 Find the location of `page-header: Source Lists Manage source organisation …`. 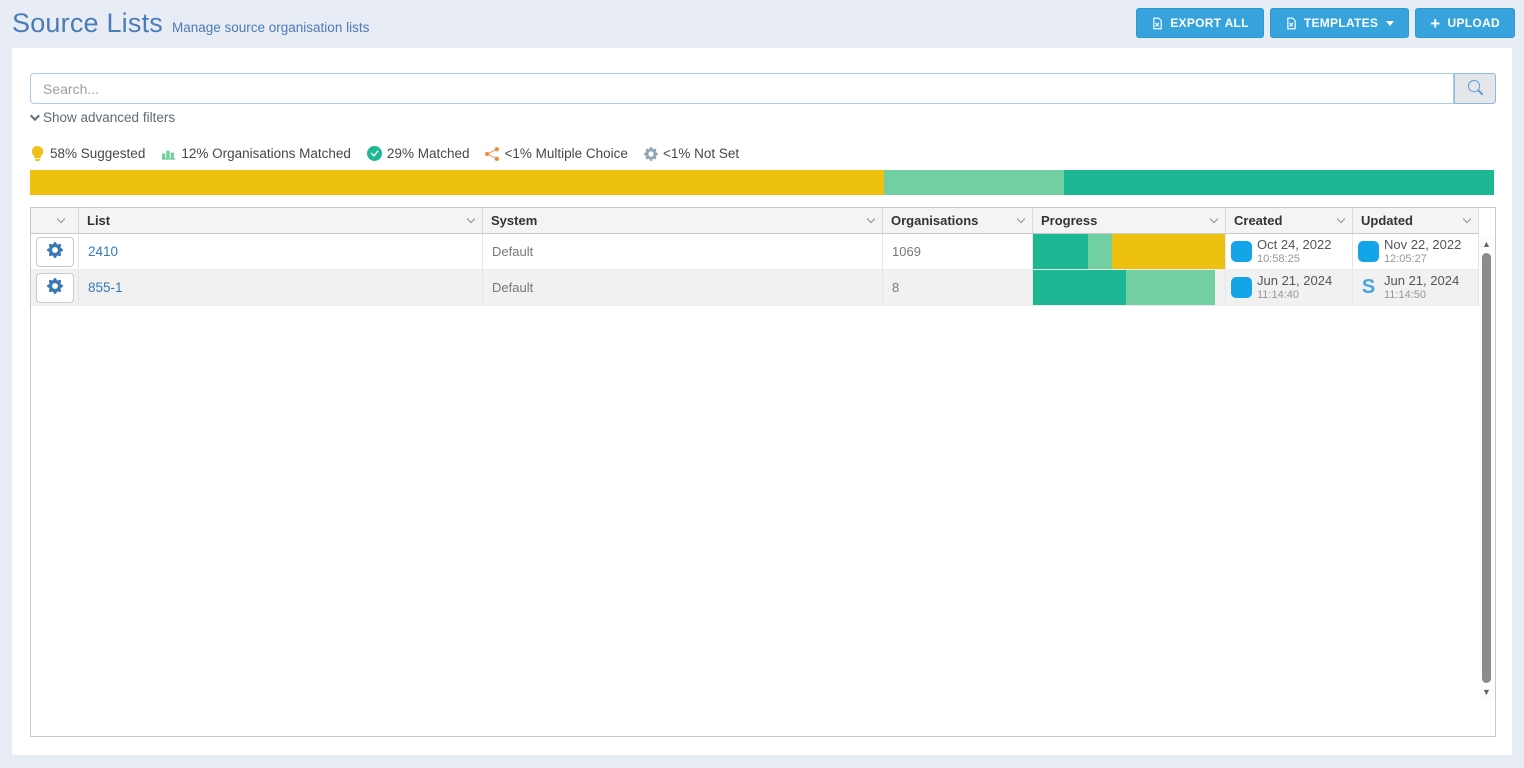

page-header: Source Lists Manage source organisation … is located at coordinates (190, 23).